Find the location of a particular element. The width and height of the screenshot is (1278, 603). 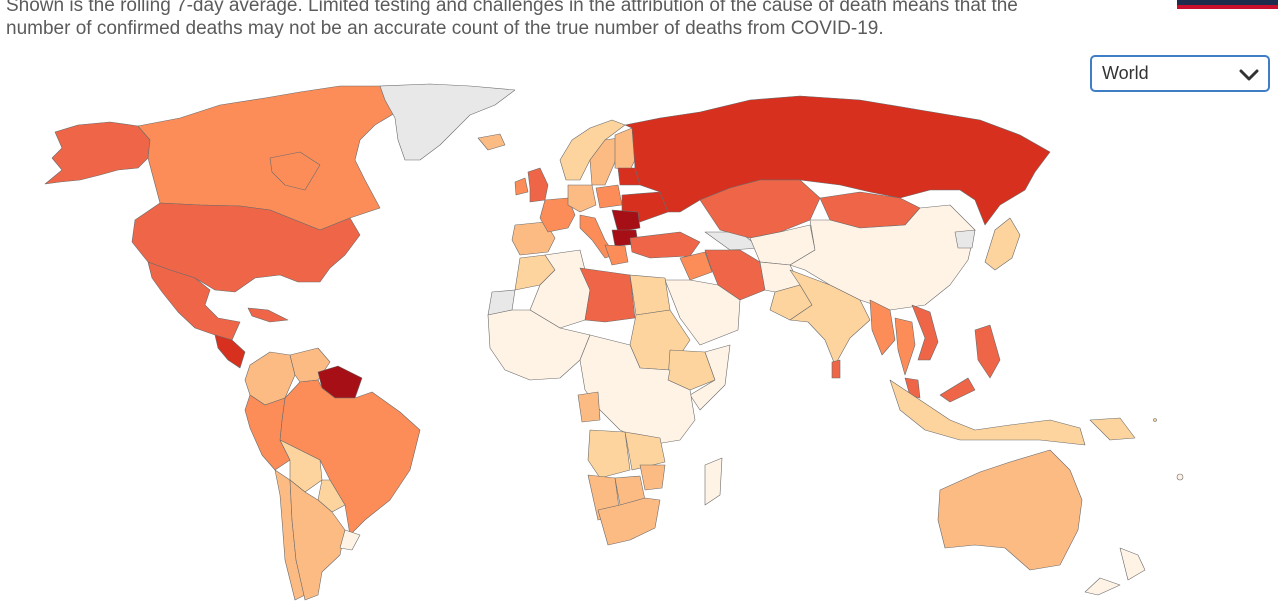

country-sri-lanka is located at coordinates (836, 369).